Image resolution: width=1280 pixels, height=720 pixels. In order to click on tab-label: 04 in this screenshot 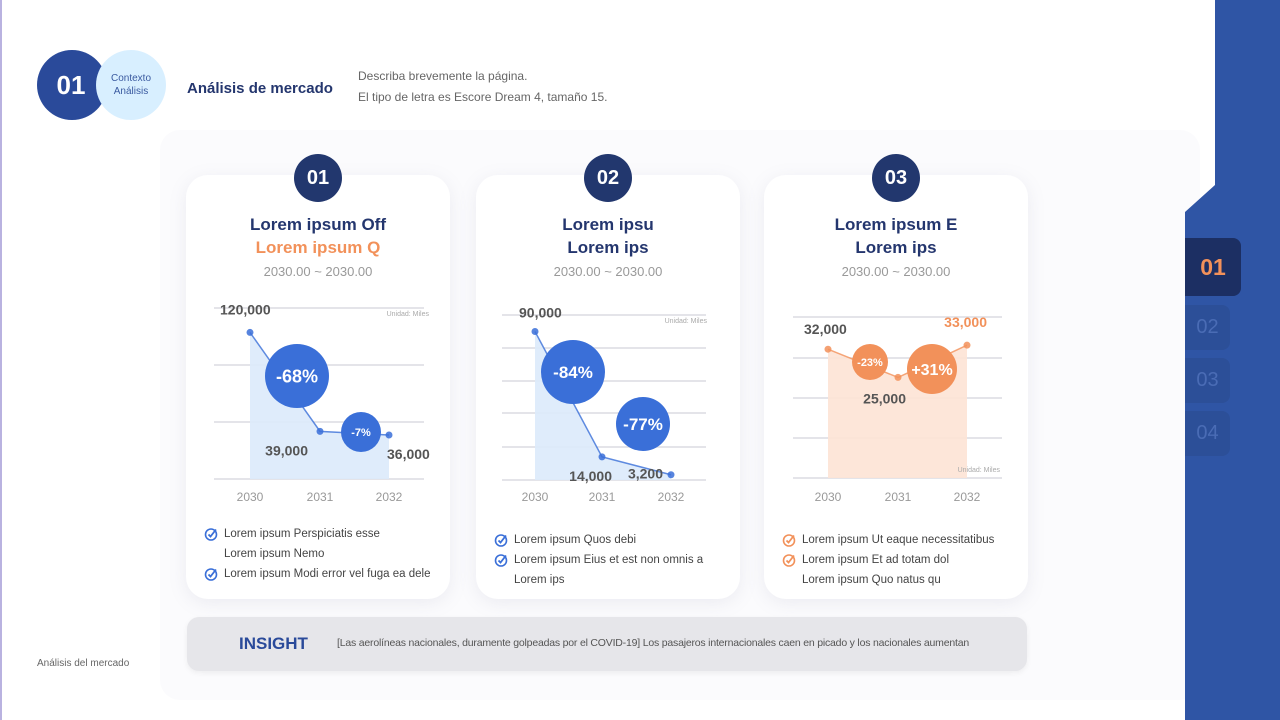, I will do `click(1207, 433)`.